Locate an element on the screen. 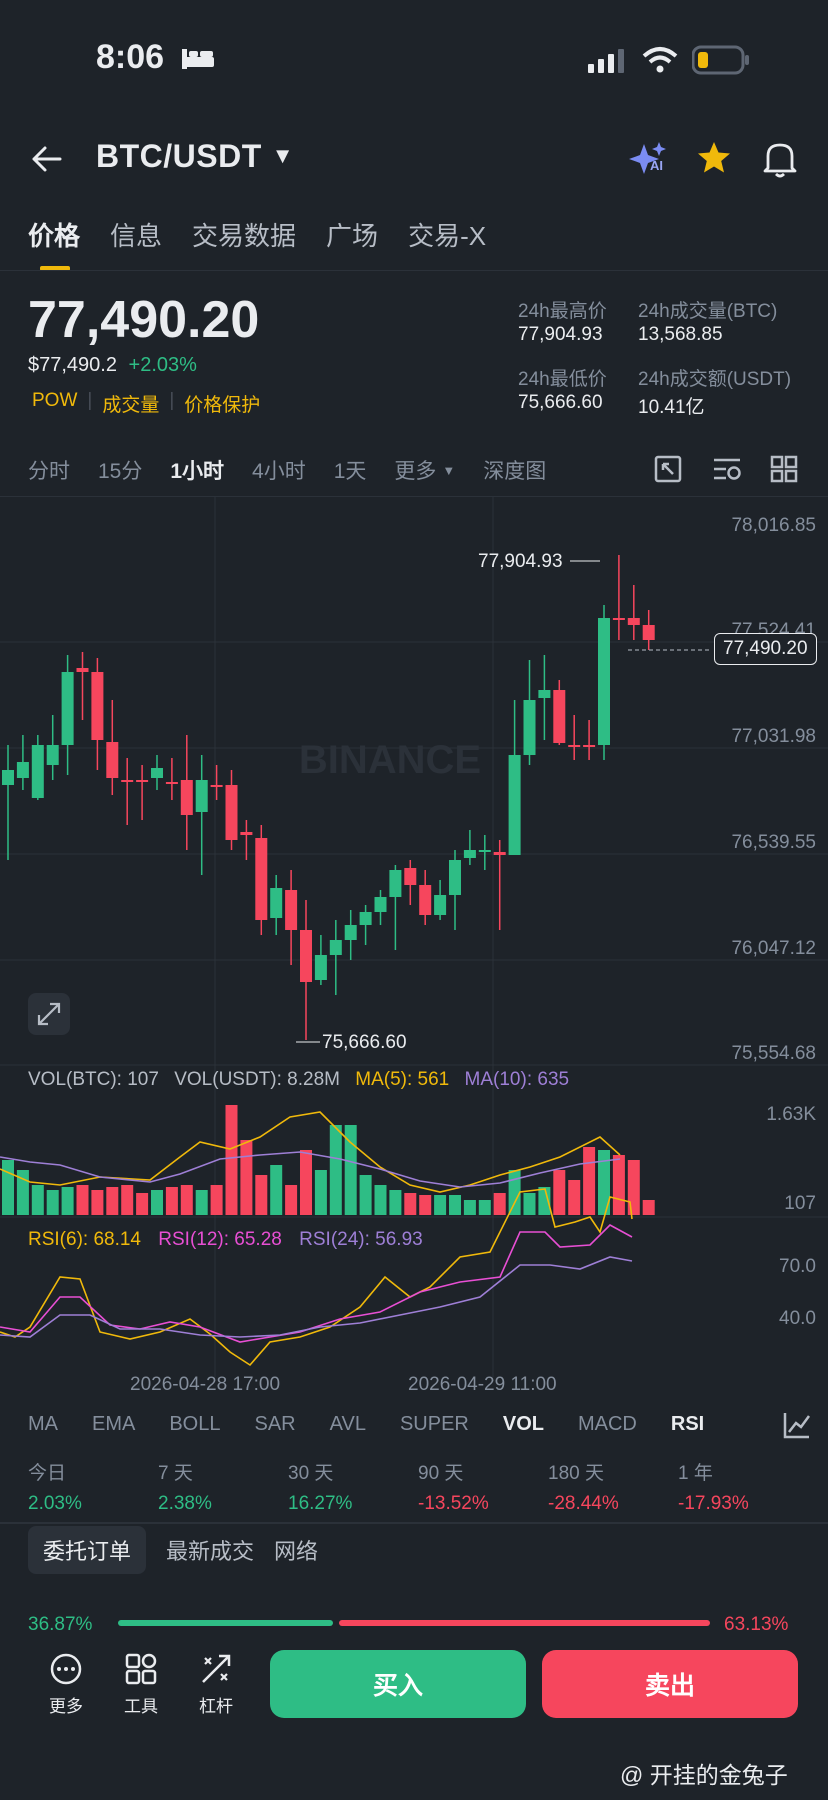 The image size is (828, 1800). interval-bar: 分时 15分 1小时 4小时 1天 更多 ▼ 深度图 is located at coordinates (287, 470).